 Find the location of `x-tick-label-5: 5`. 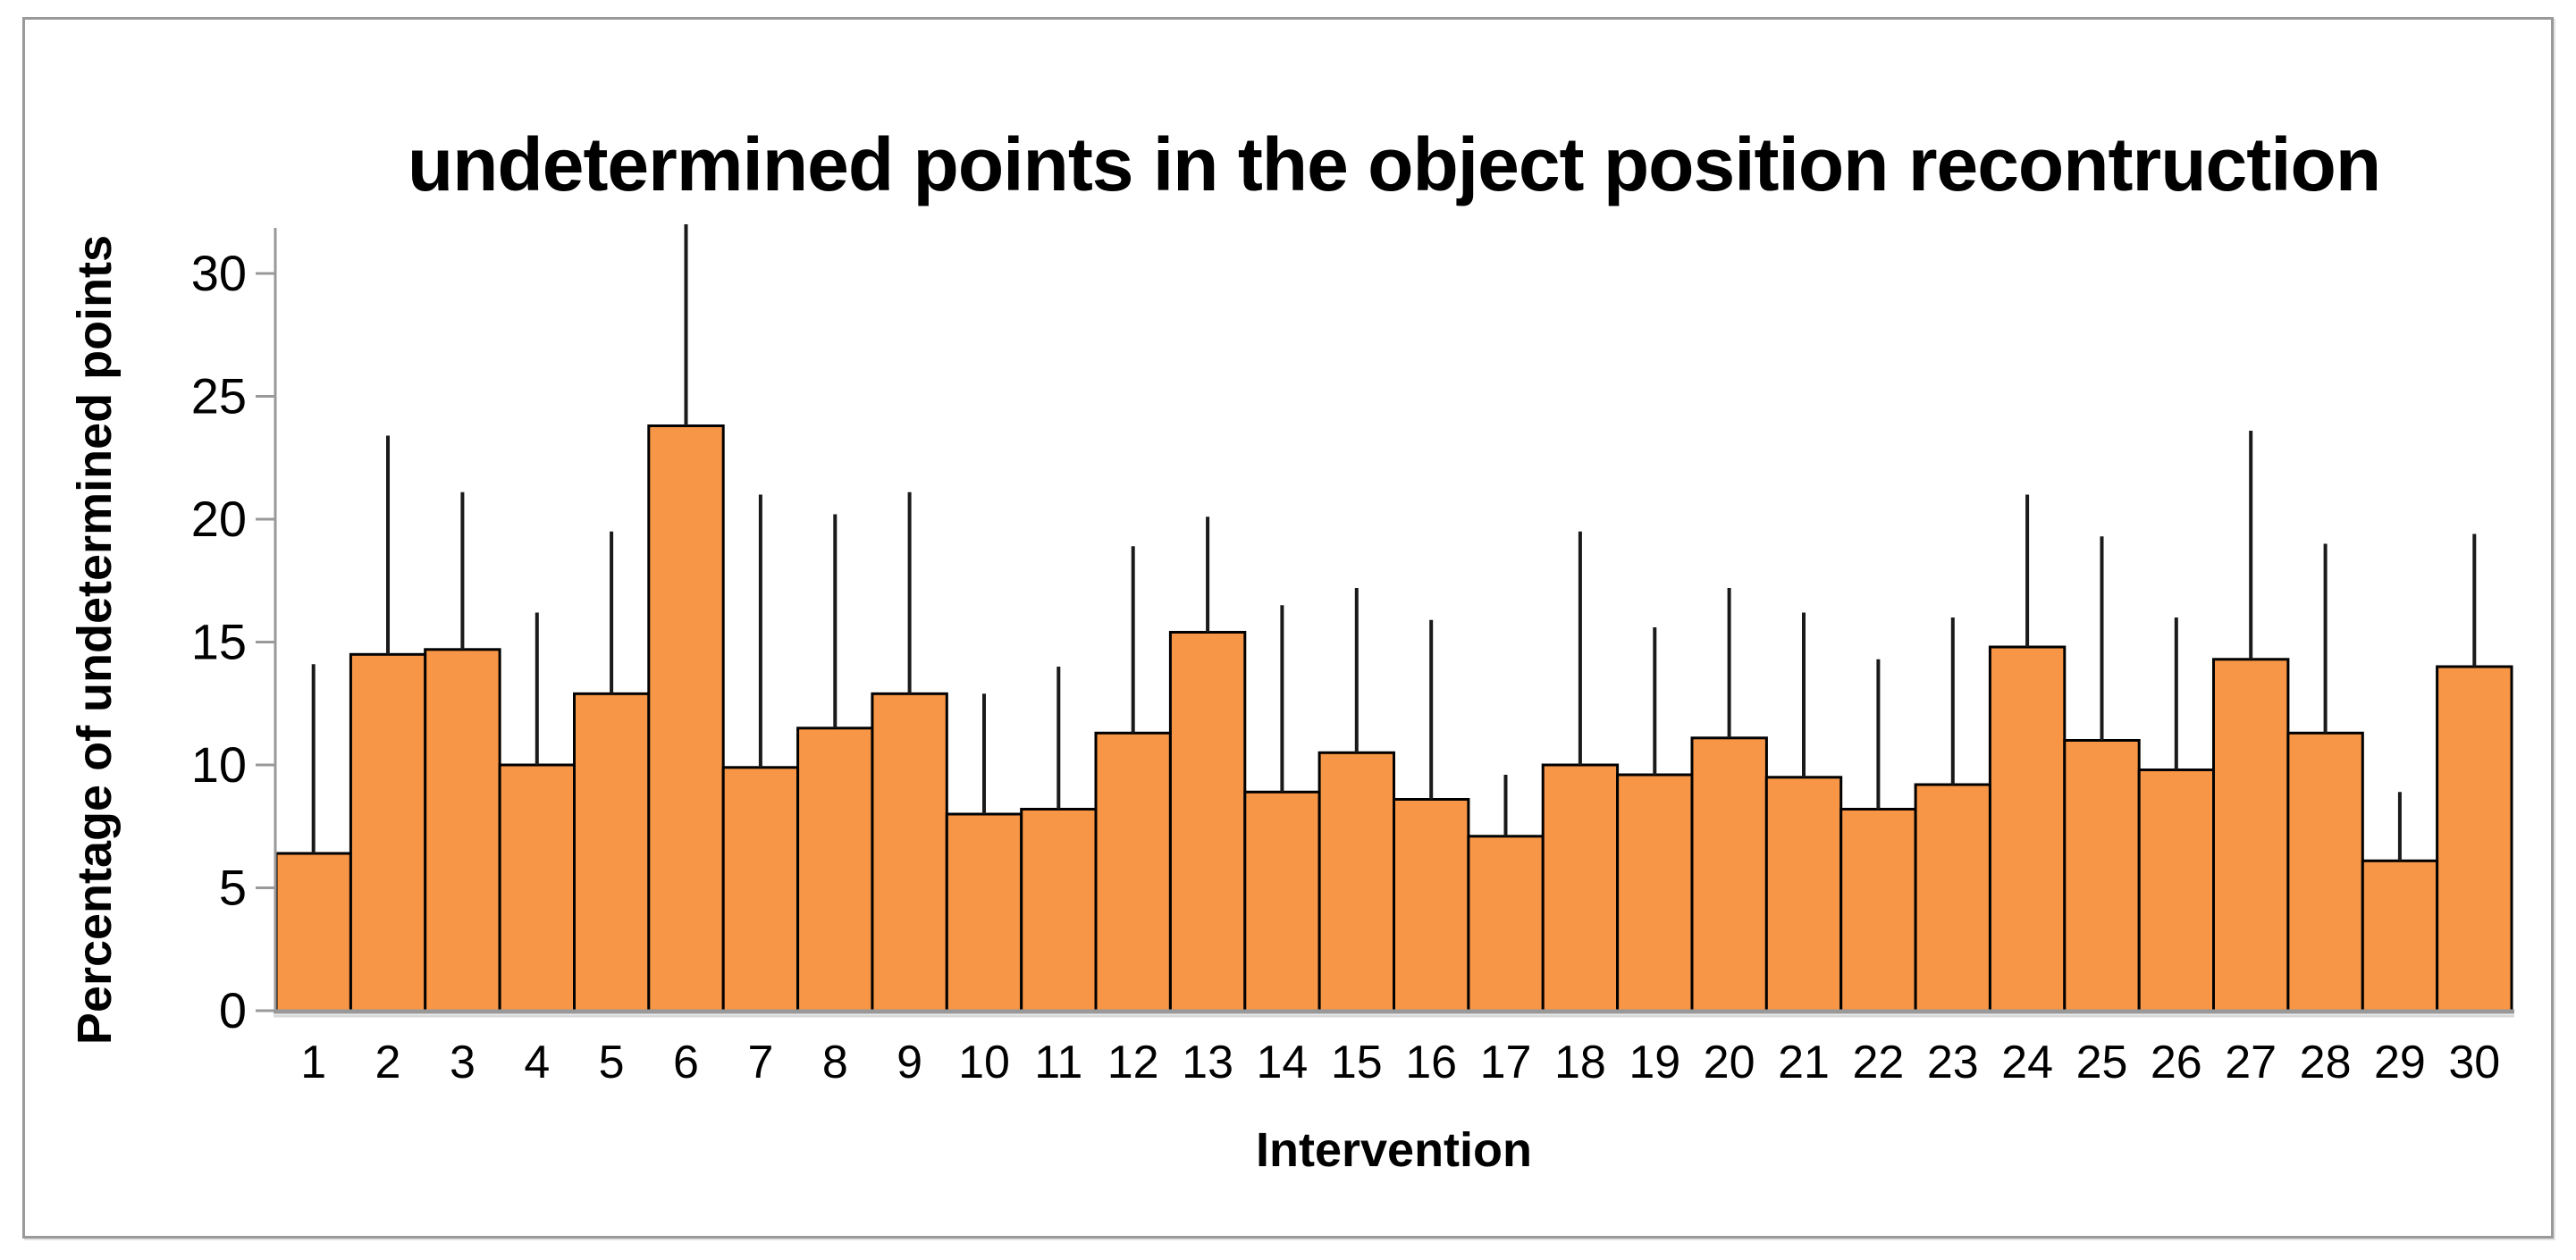

x-tick-label-5: 5 is located at coordinates (612, 1062).